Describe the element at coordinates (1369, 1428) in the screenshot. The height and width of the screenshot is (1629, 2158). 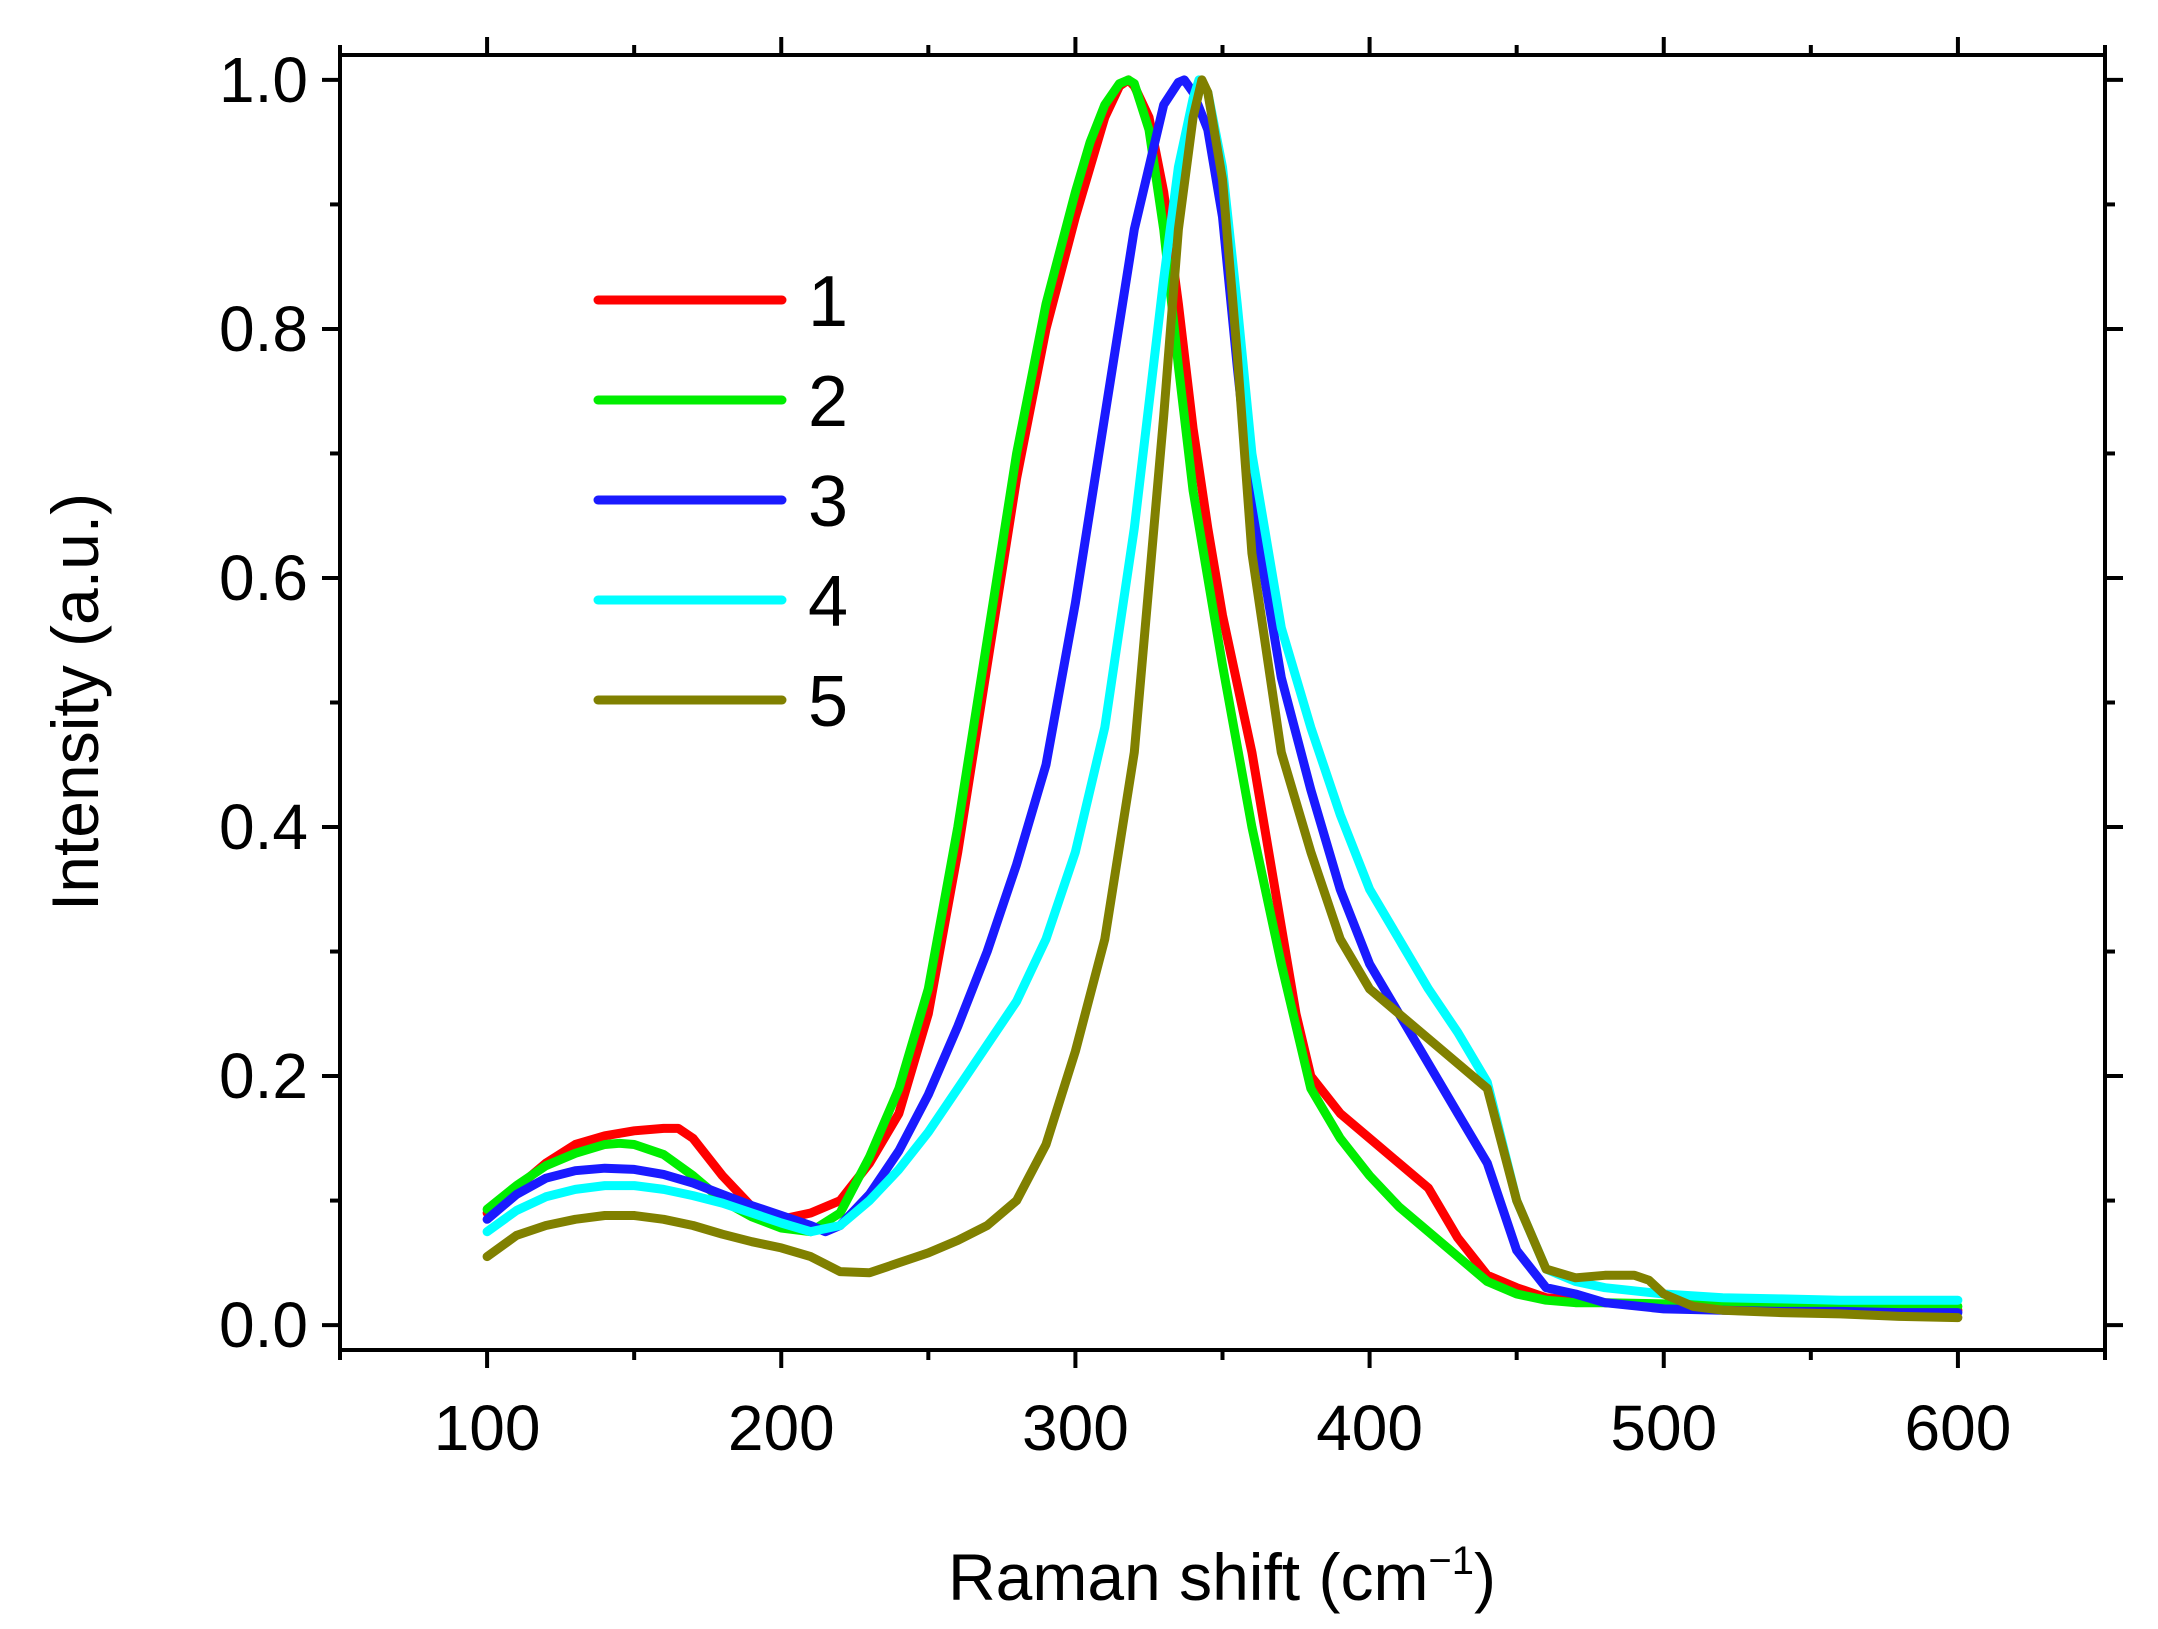
I see `x-tick-label: 400` at that location.